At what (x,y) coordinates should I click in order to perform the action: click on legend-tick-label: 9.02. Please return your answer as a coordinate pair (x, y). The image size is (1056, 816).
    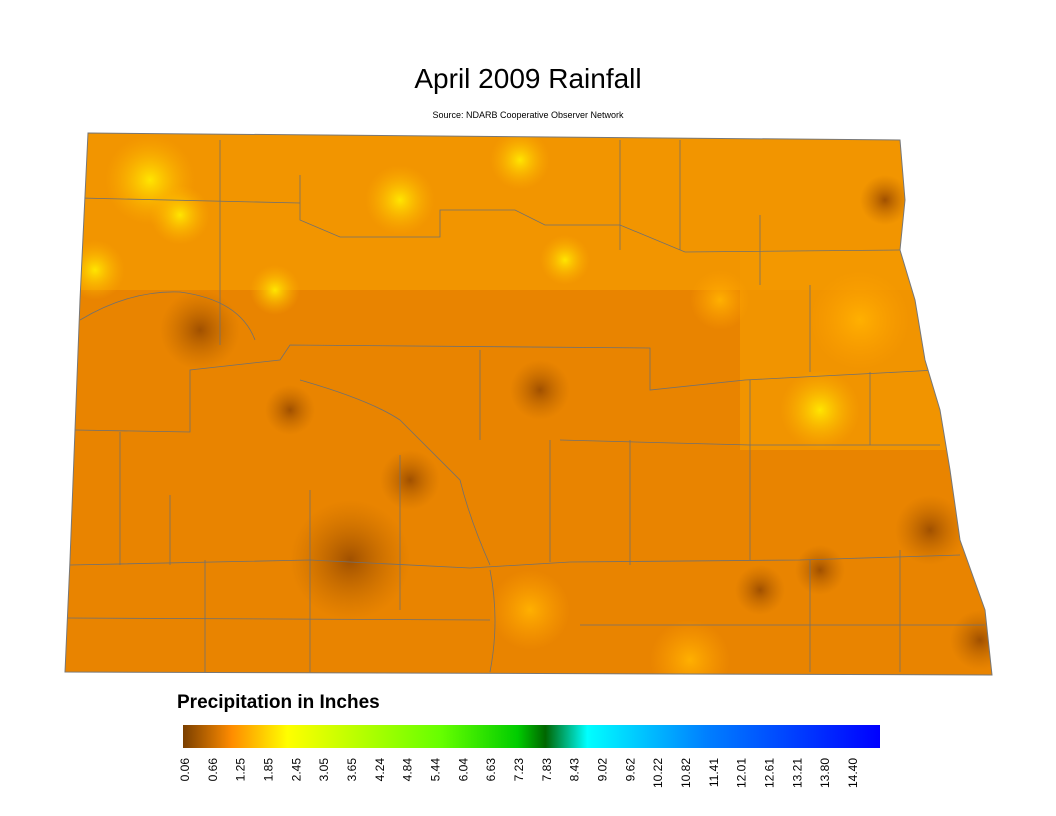
    Looking at the image, I should click on (603, 770).